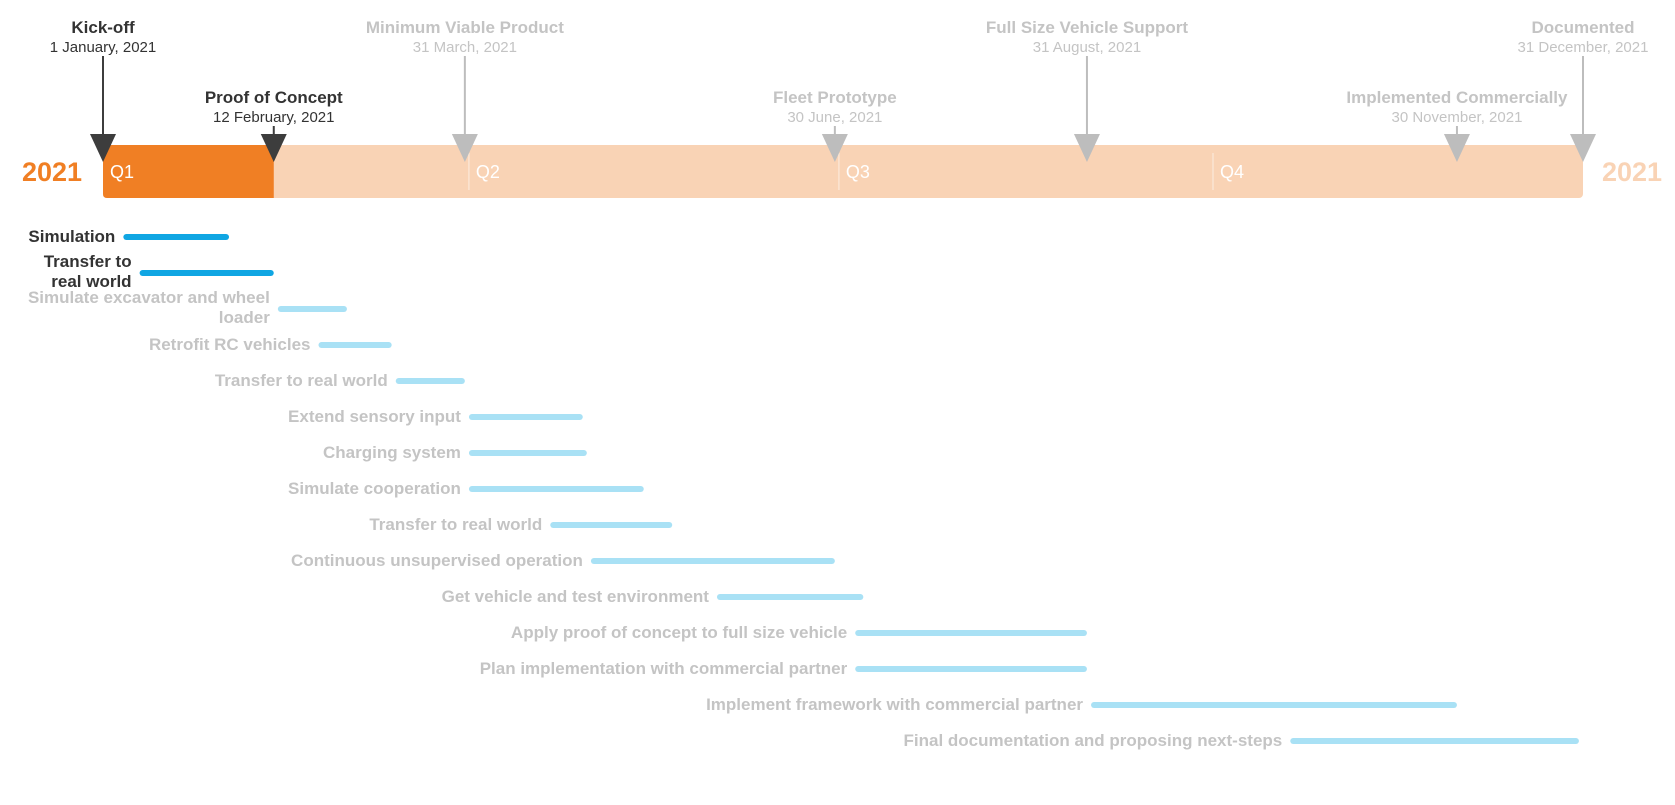  I want to click on milestone-date: 12 February, 2021, so click(273, 117).